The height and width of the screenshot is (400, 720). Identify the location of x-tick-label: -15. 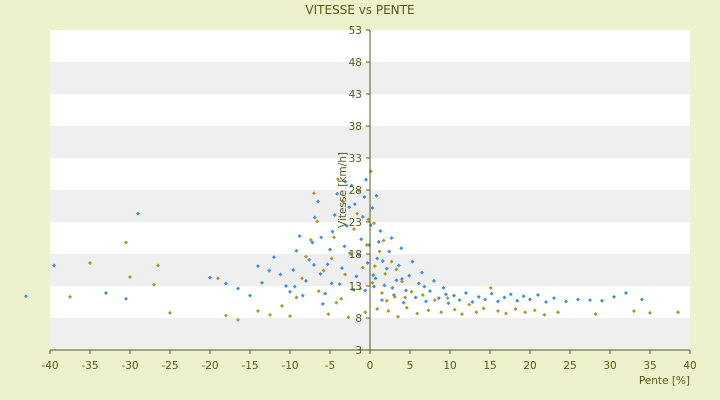
(249, 366).